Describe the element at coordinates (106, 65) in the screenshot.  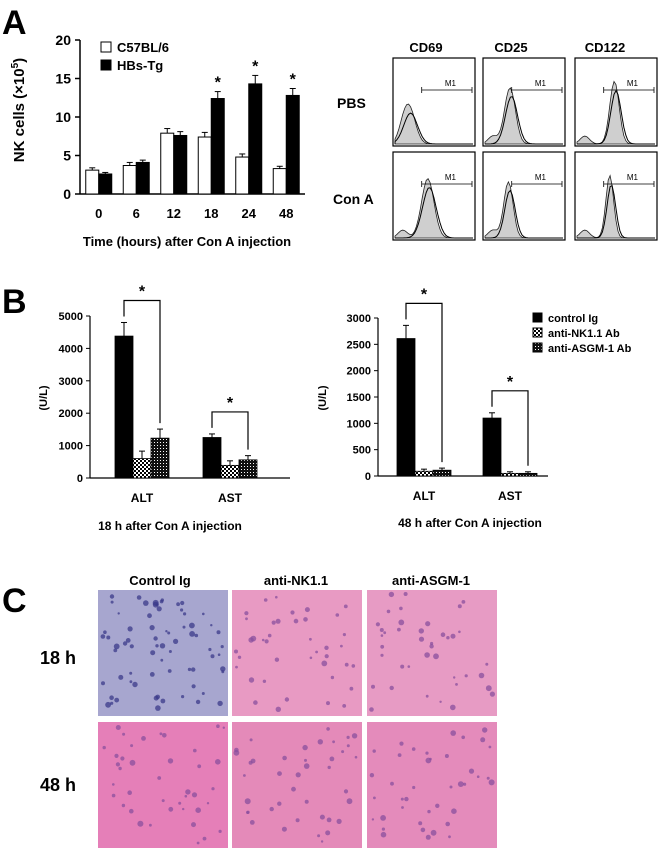
I see `legend-swatch-hbs-tg` at that location.